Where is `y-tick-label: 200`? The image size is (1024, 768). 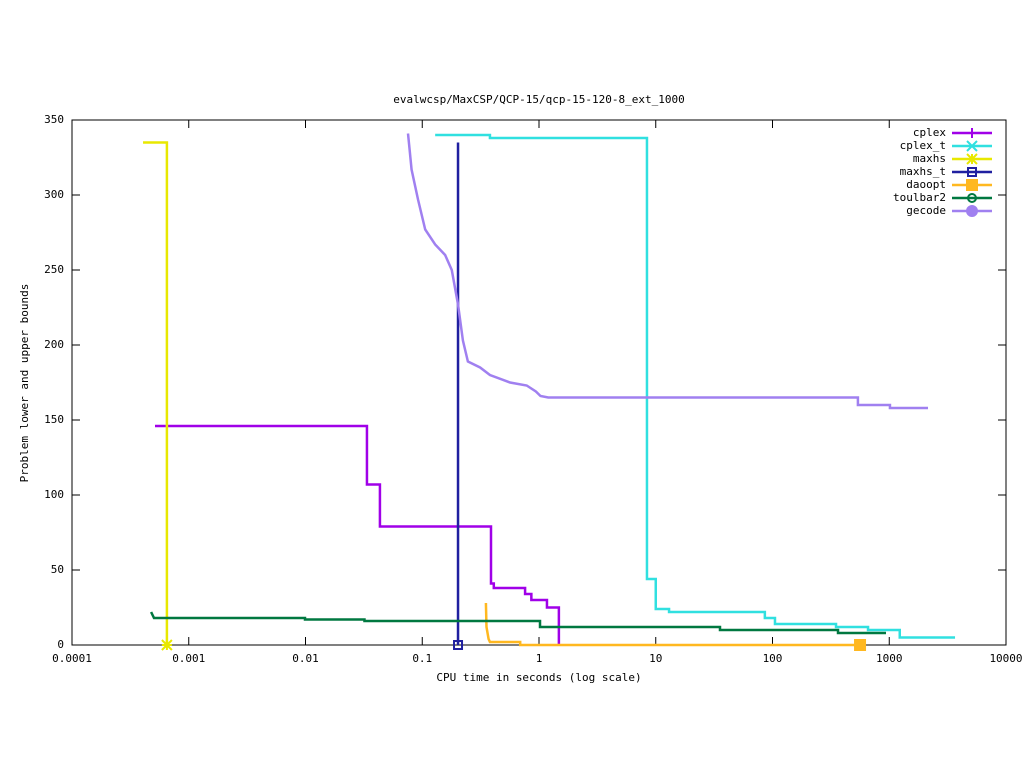 y-tick-label: 200 is located at coordinates (54, 344).